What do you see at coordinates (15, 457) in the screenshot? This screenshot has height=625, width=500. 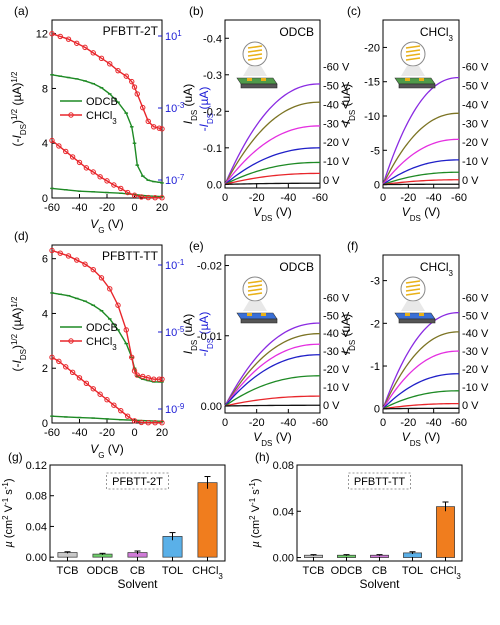 I see `panel-letter: (g)` at bounding box center [15, 457].